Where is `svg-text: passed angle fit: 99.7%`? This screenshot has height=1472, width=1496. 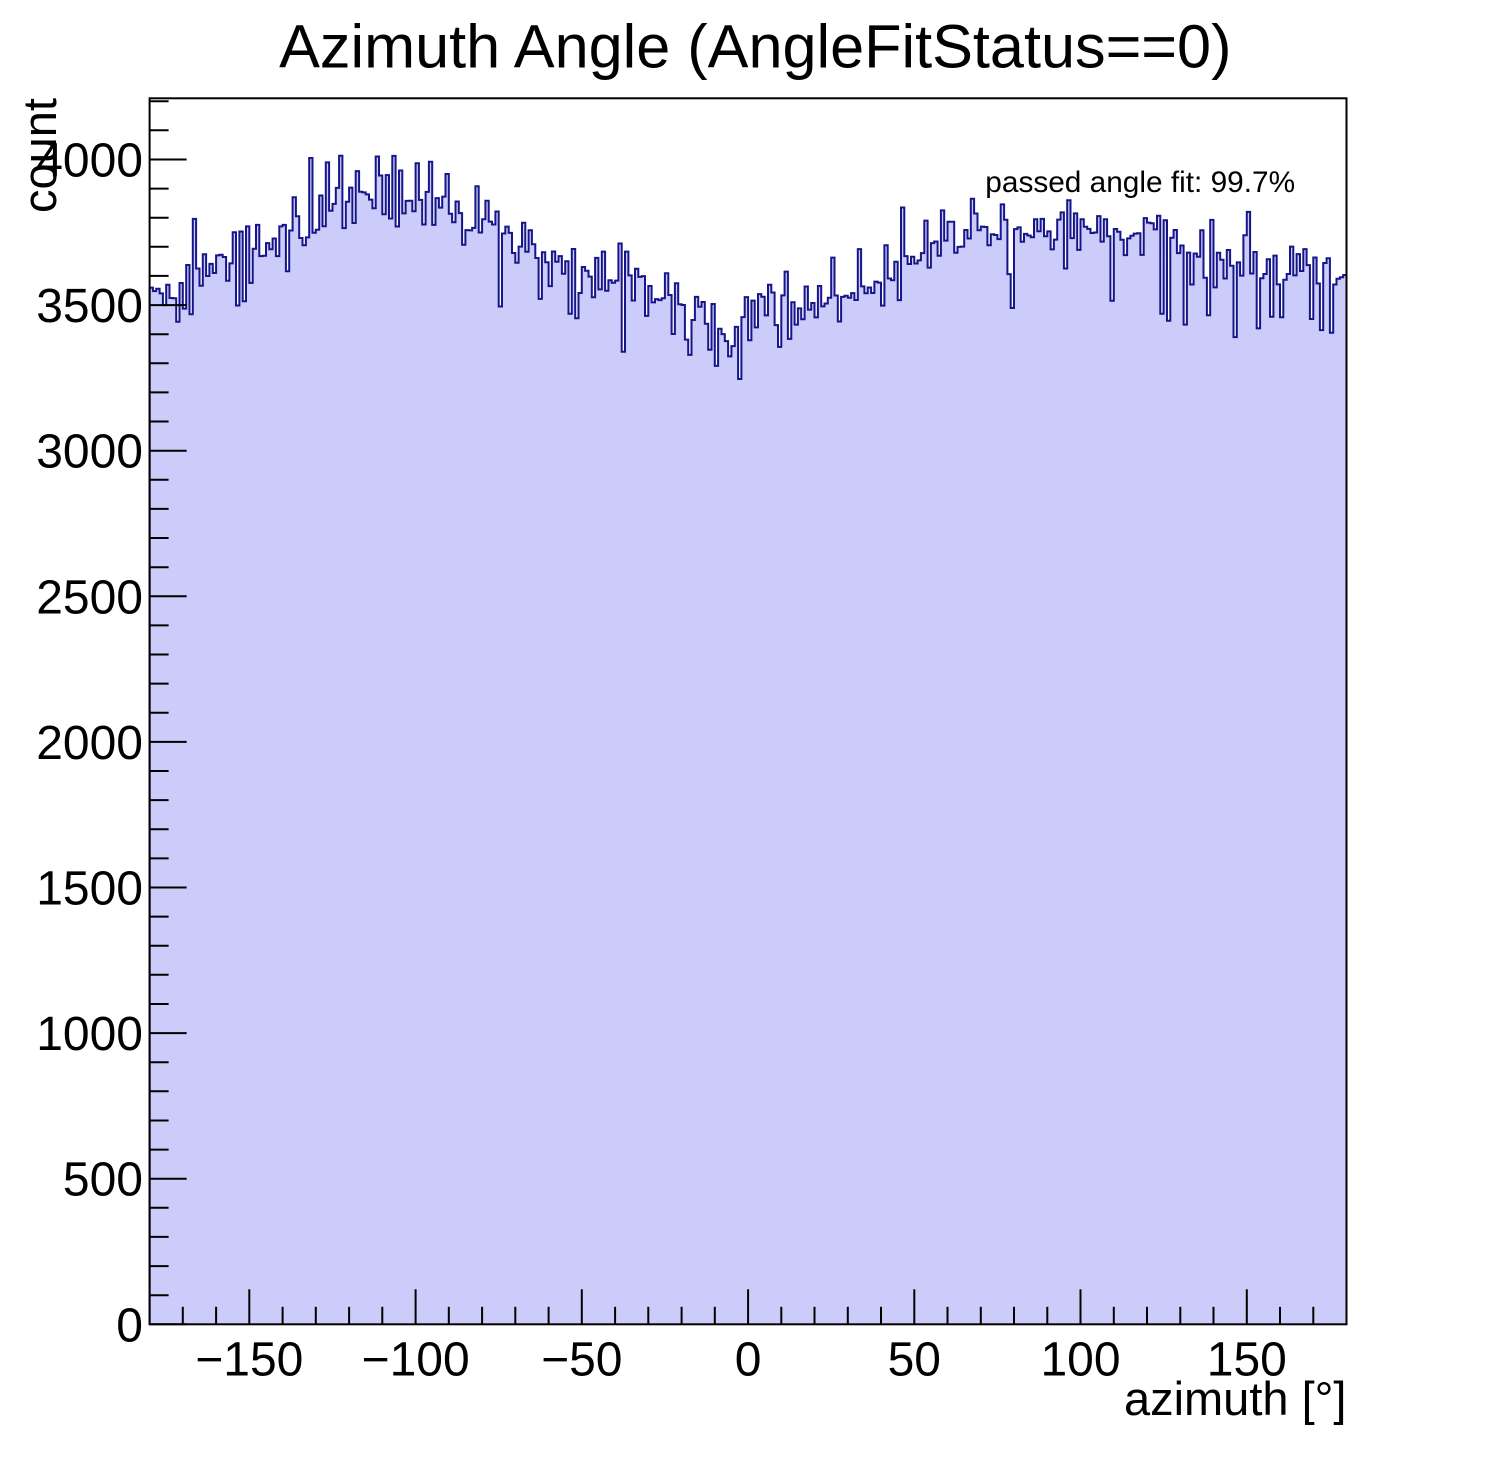
svg-text: passed angle fit: 99.7% is located at coordinates (1140, 182).